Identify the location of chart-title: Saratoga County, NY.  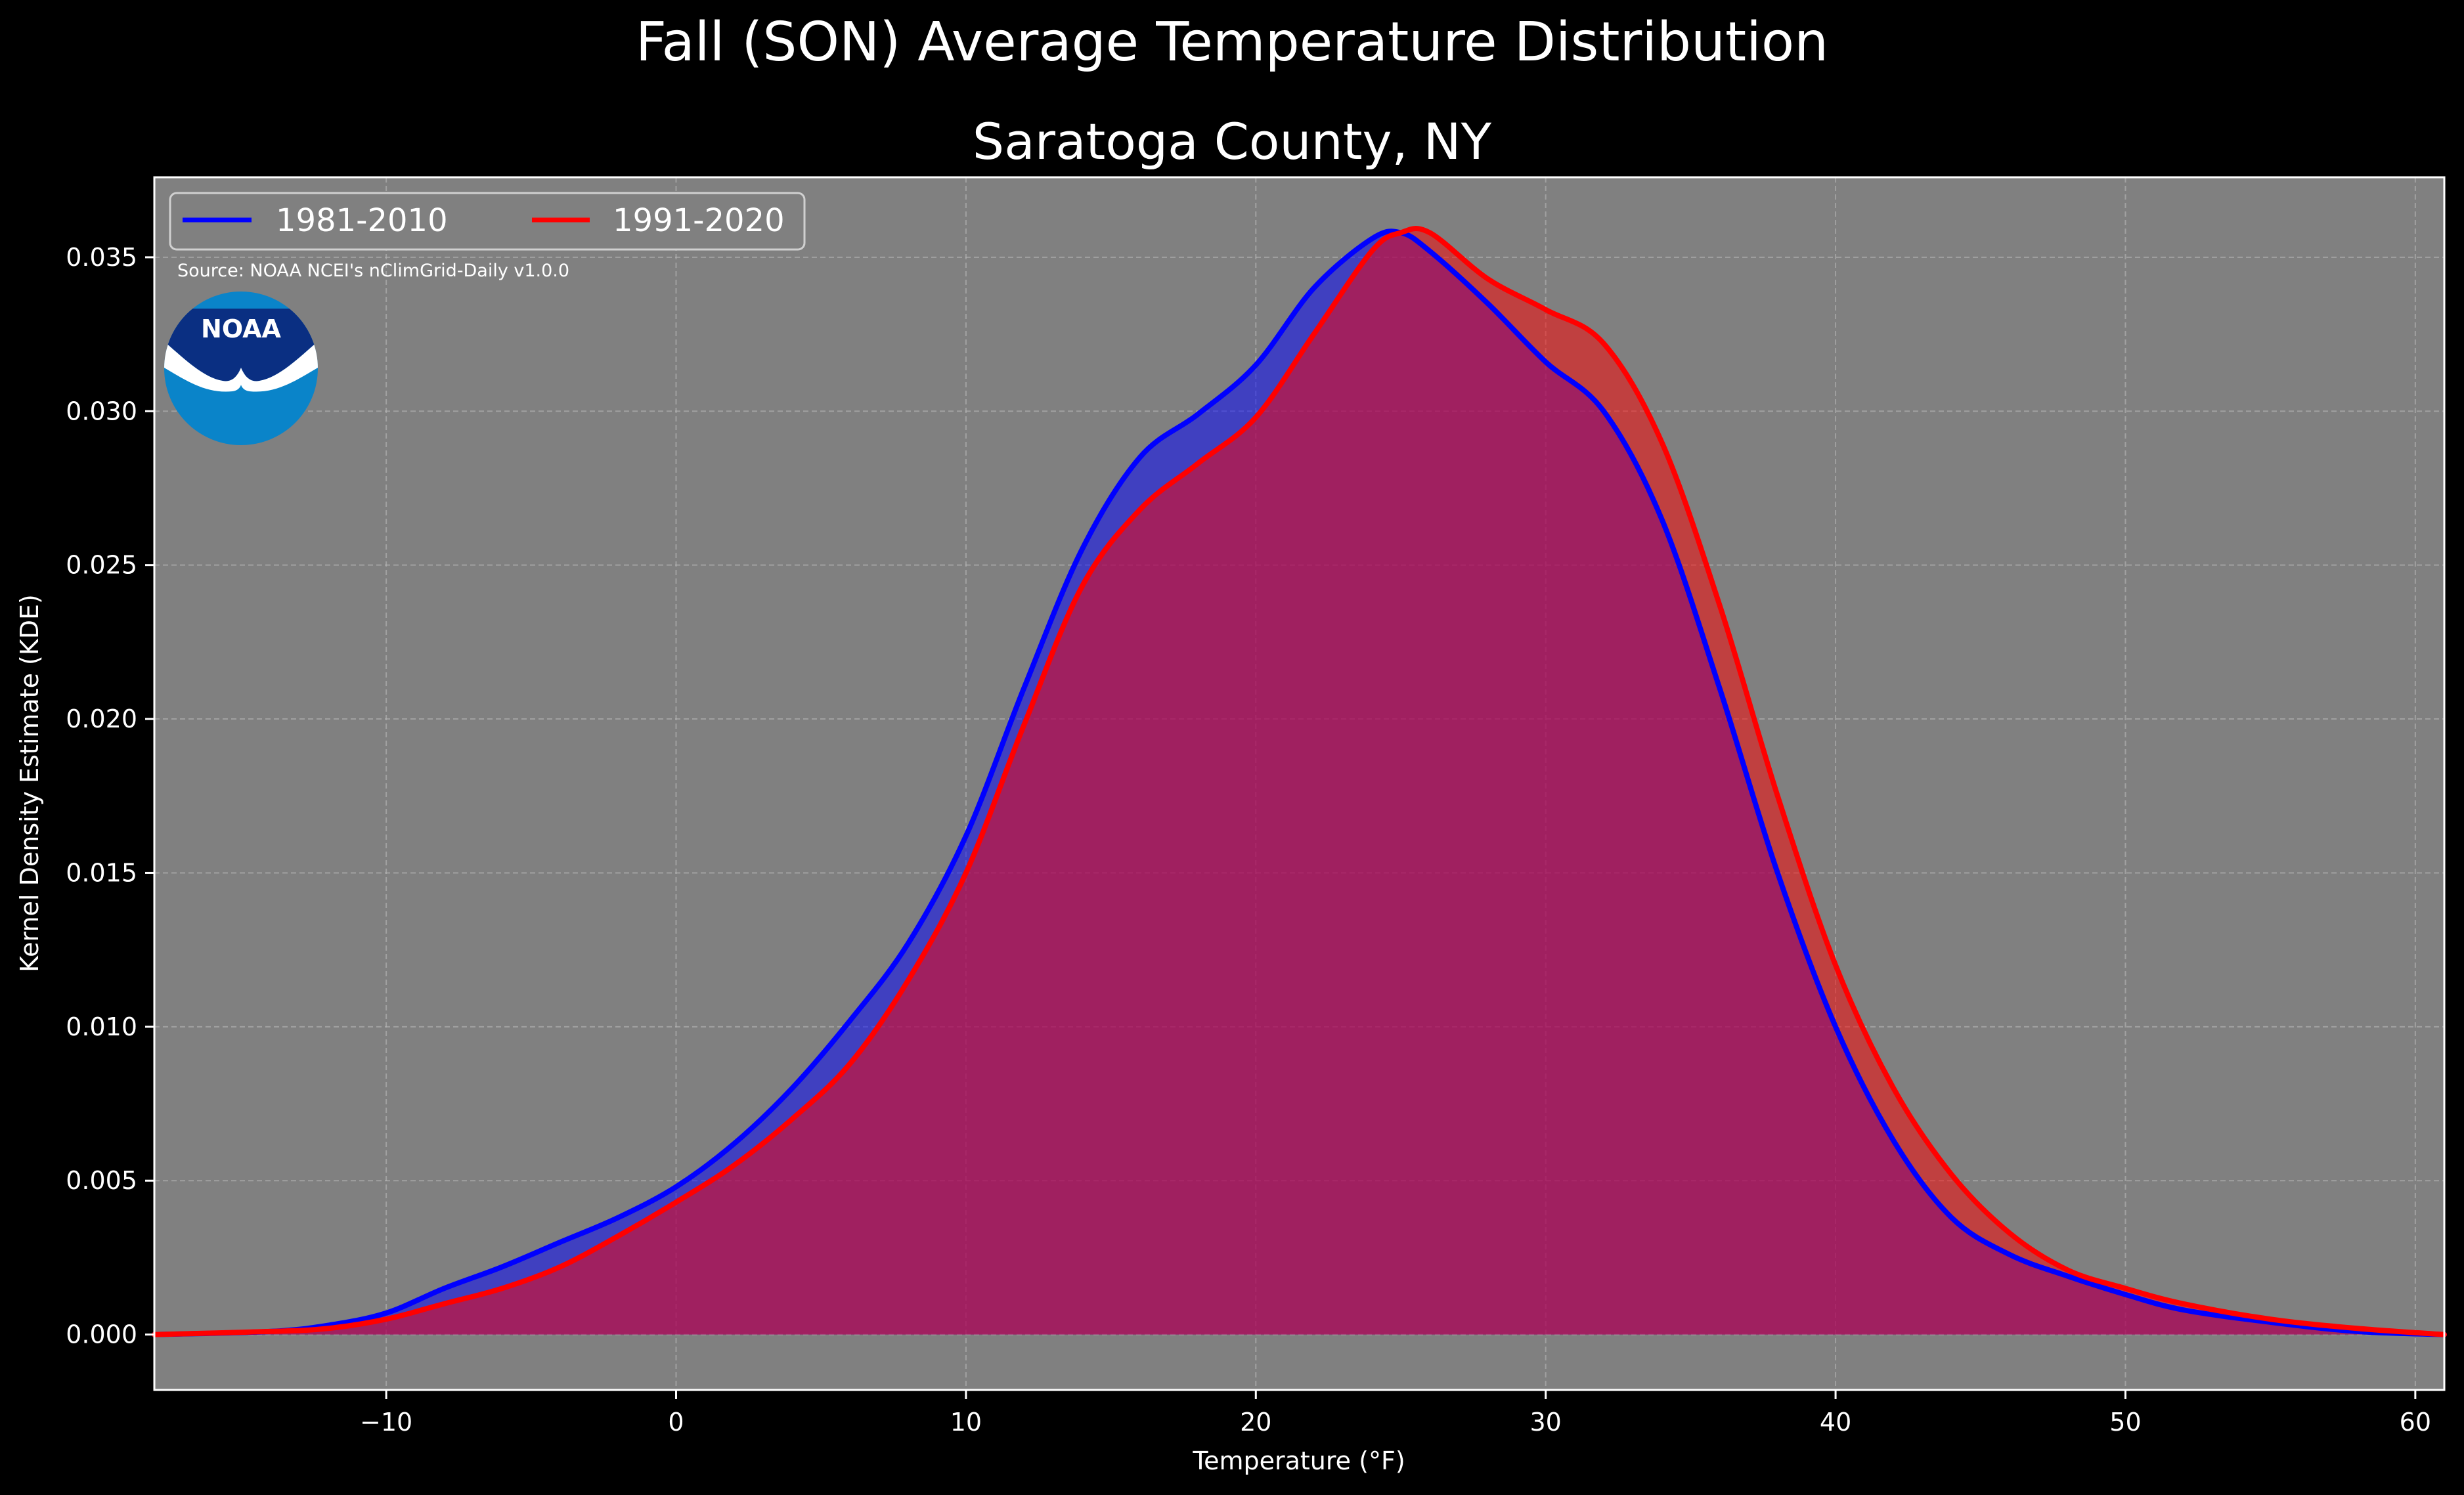
(1232, 141).